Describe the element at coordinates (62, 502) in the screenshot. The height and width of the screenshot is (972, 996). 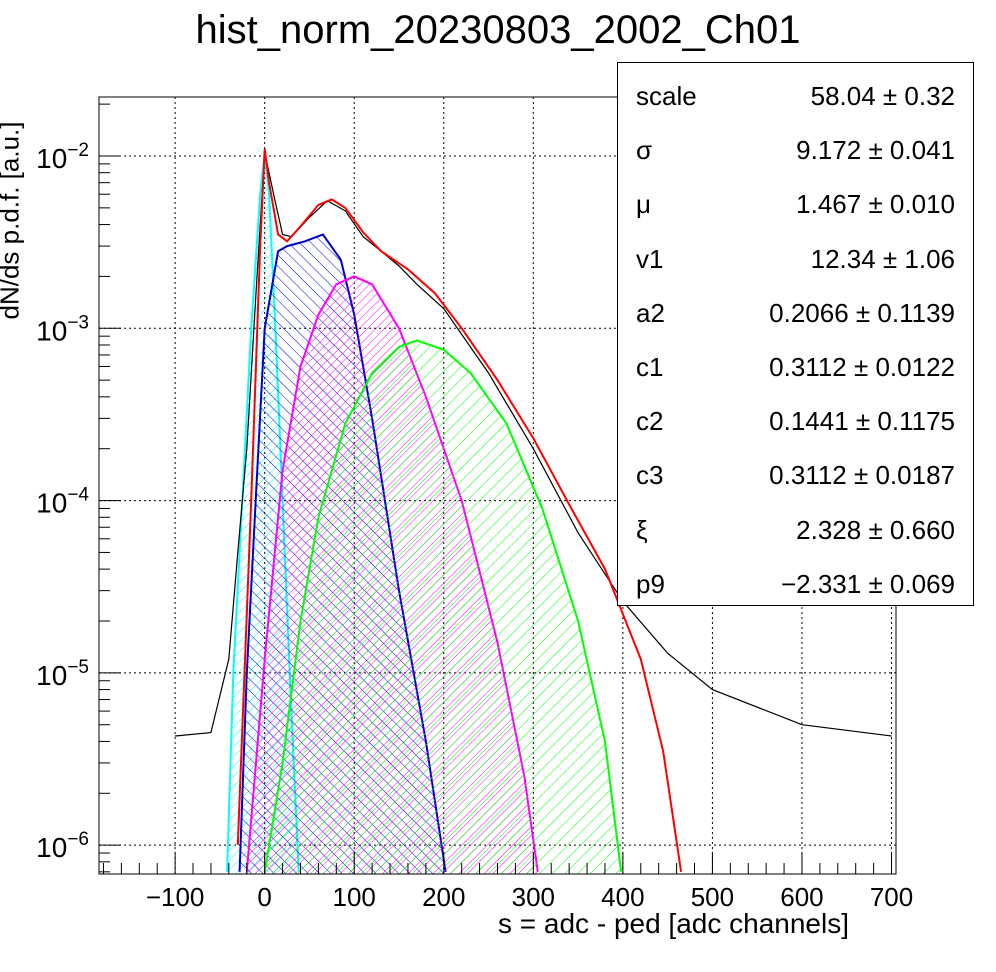
I see `y-tick-label: 10⁻⁴` at that location.